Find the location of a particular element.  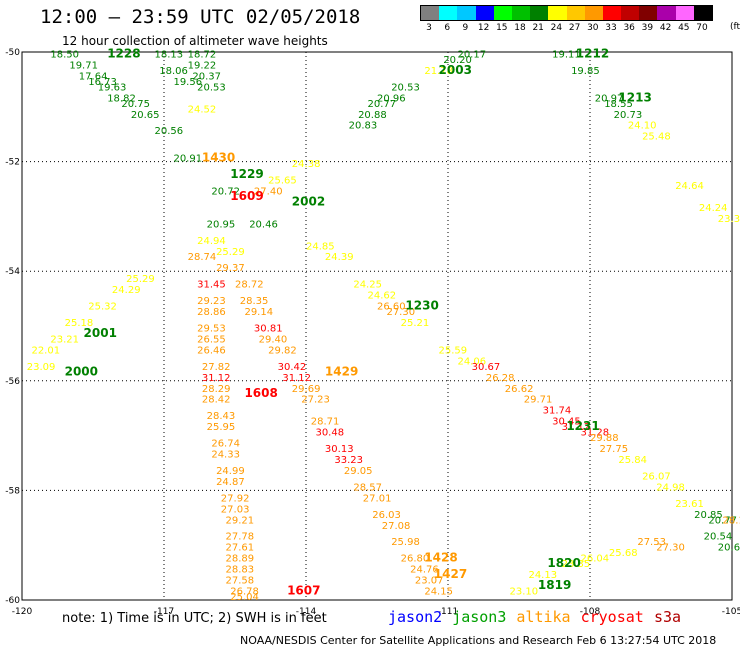

longitude-tick-label: -105 is located at coordinates (731, 612).